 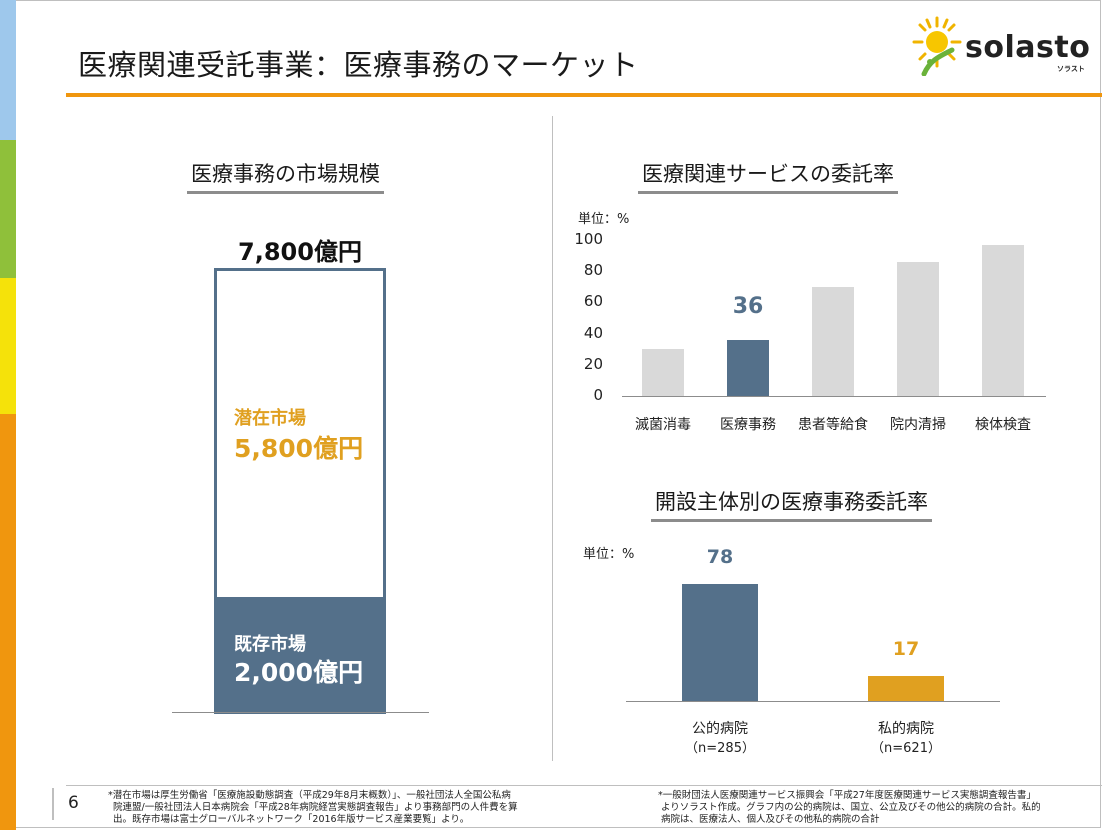 I want to click on footer-rule, so click(x=584, y=785).